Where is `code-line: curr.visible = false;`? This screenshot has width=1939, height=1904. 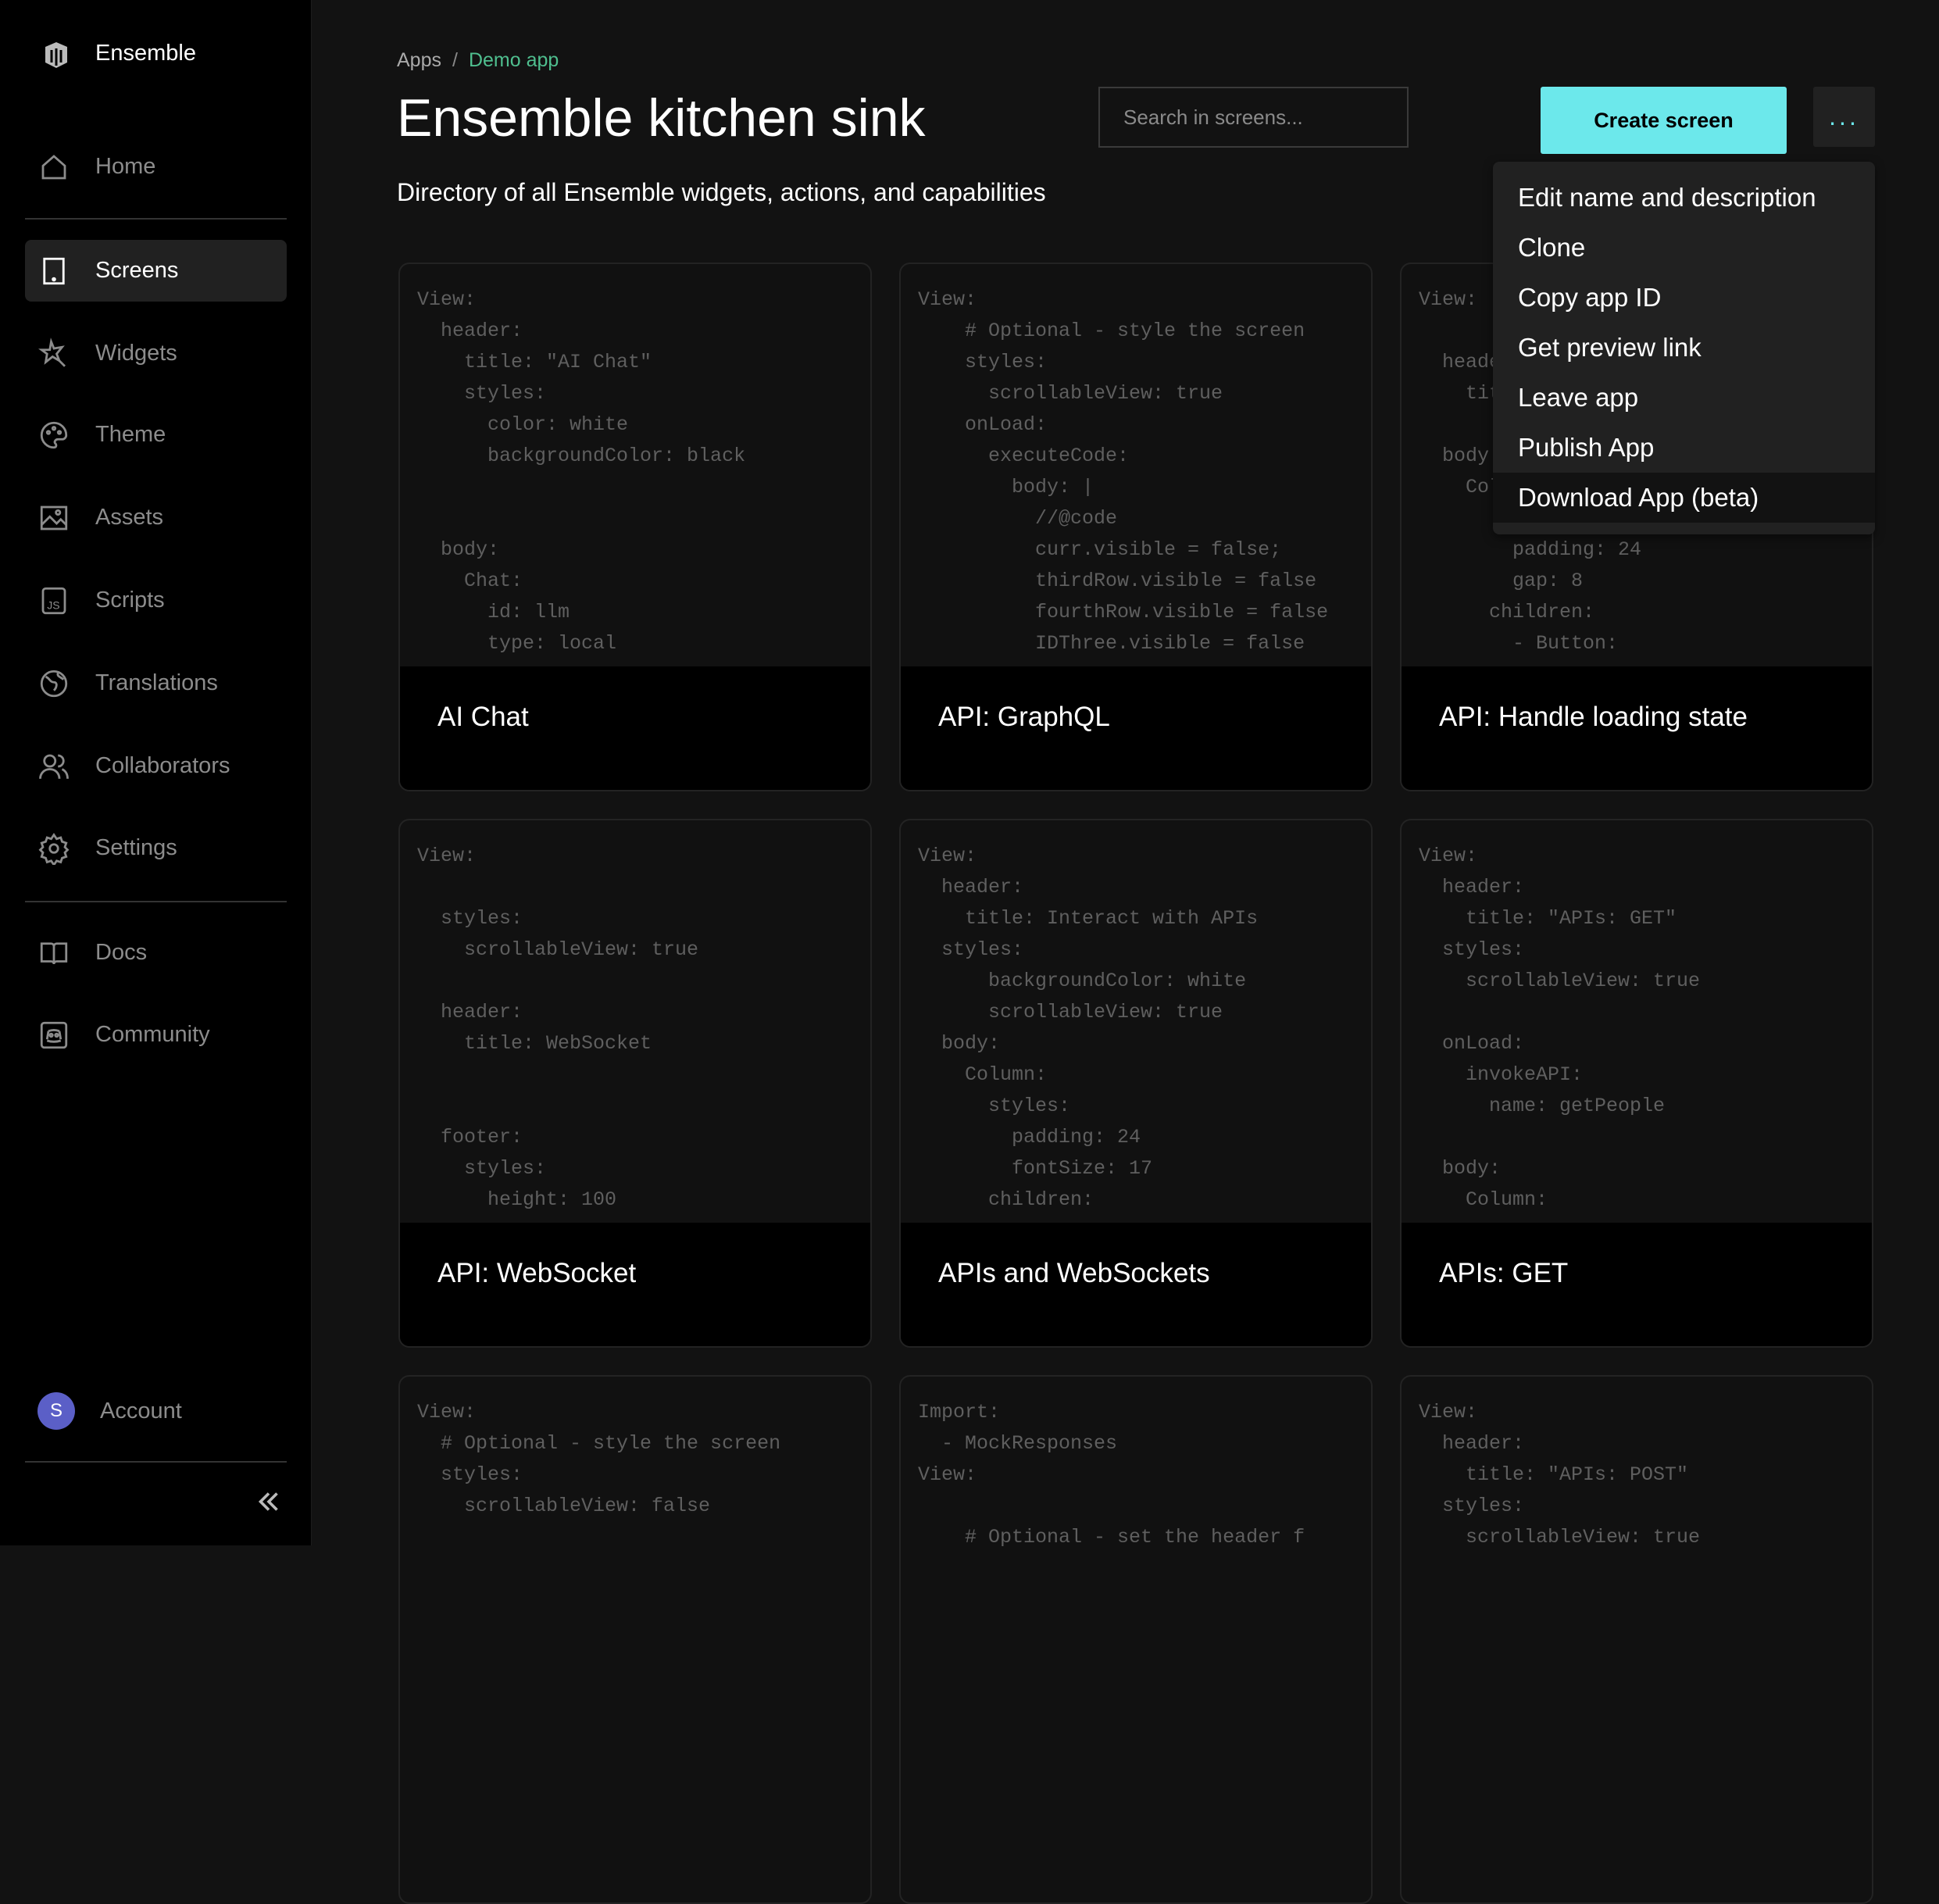
code-line: curr.visible = false; is located at coordinates (1100, 549).